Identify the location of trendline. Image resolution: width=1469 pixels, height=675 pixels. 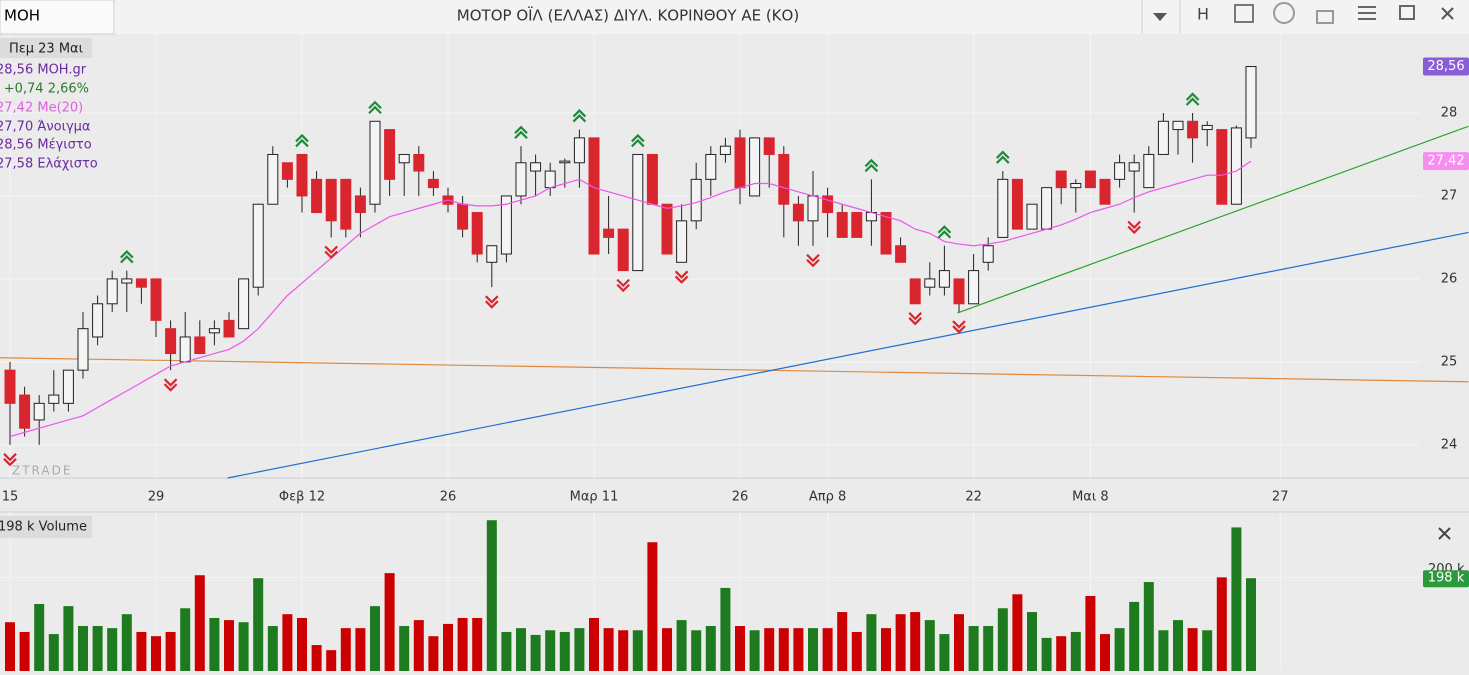
(734, 370).